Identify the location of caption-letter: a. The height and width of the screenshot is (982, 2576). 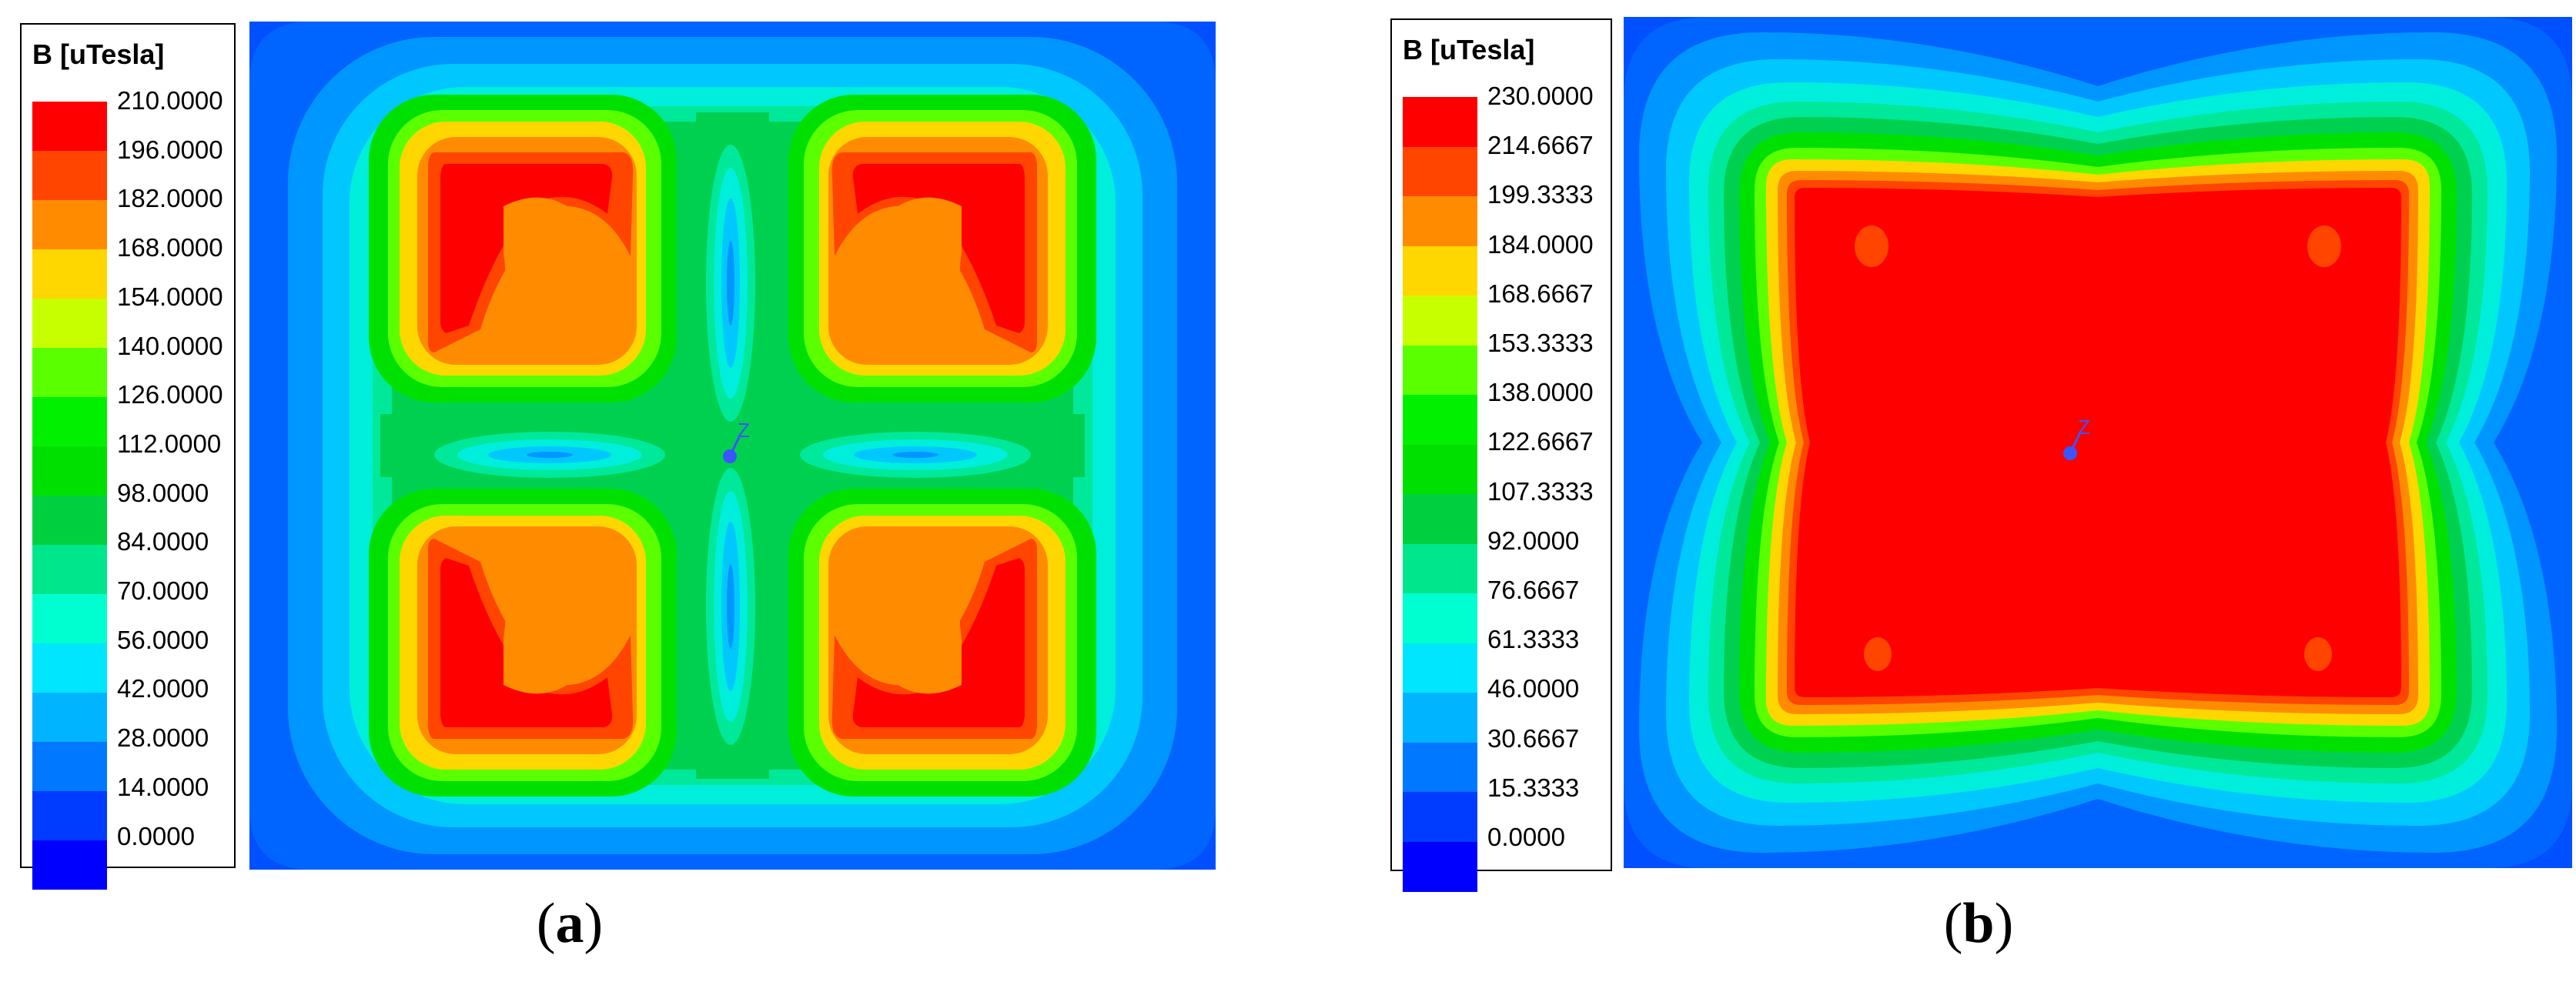
(569, 923).